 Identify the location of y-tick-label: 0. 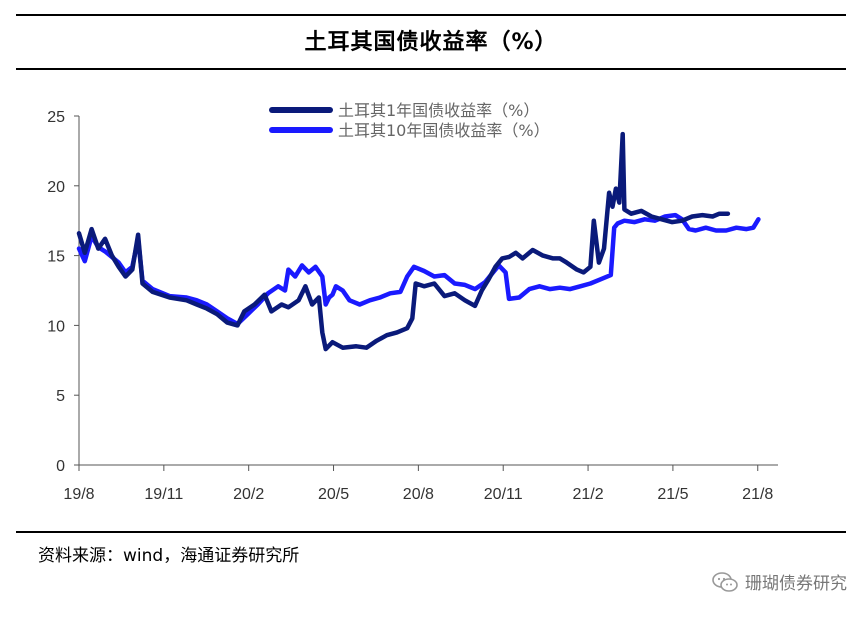
(60, 466).